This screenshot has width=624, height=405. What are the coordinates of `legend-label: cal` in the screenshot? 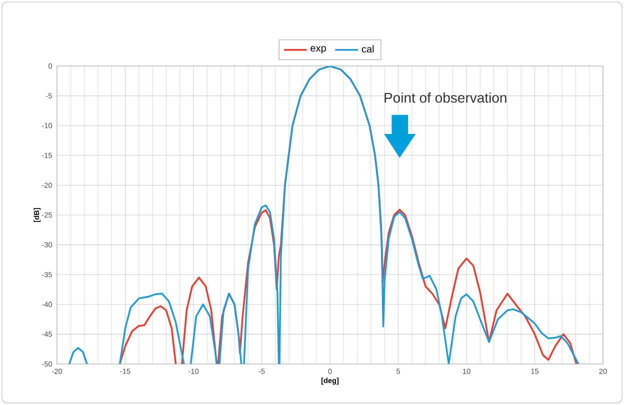 It's located at (368, 49).